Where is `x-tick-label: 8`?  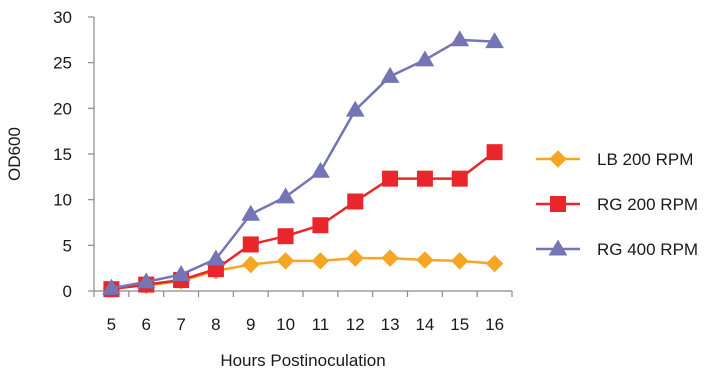 x-tick-label: 8 is located at coordinates (215, 324).